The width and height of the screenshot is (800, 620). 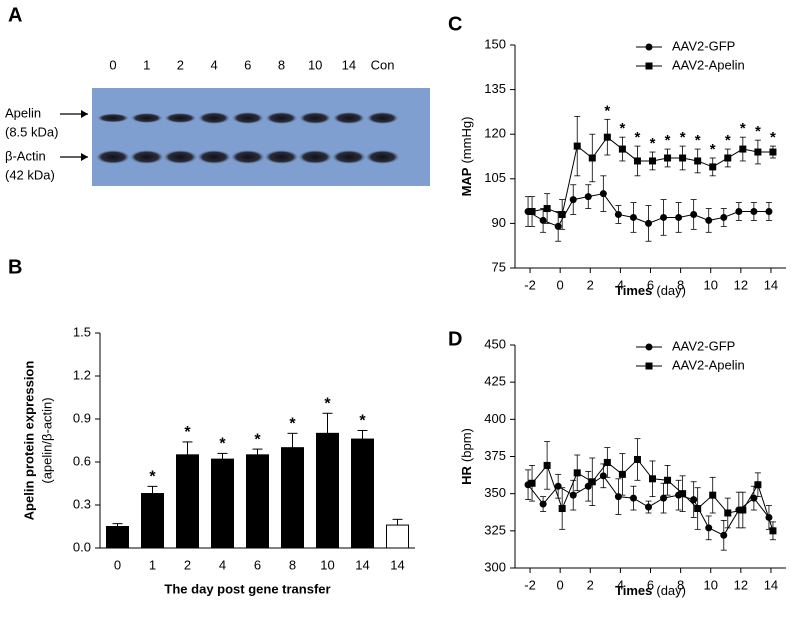 What do you see at coordinates (327, 564) in the screenshot?
I see `x-tick-label: 10` at bounding box center [327, 564].